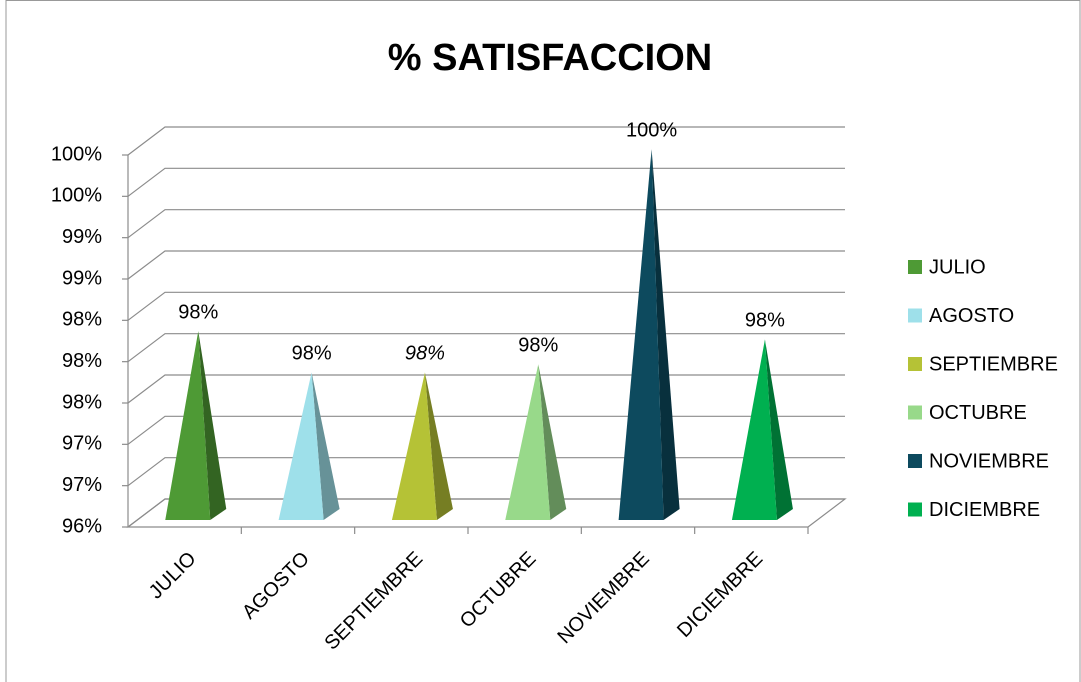 This screenshot has width=1081, height=682. Describe the element at coordinates (651, 131) in the screenshot. I see `data-label: 100%` at that location.